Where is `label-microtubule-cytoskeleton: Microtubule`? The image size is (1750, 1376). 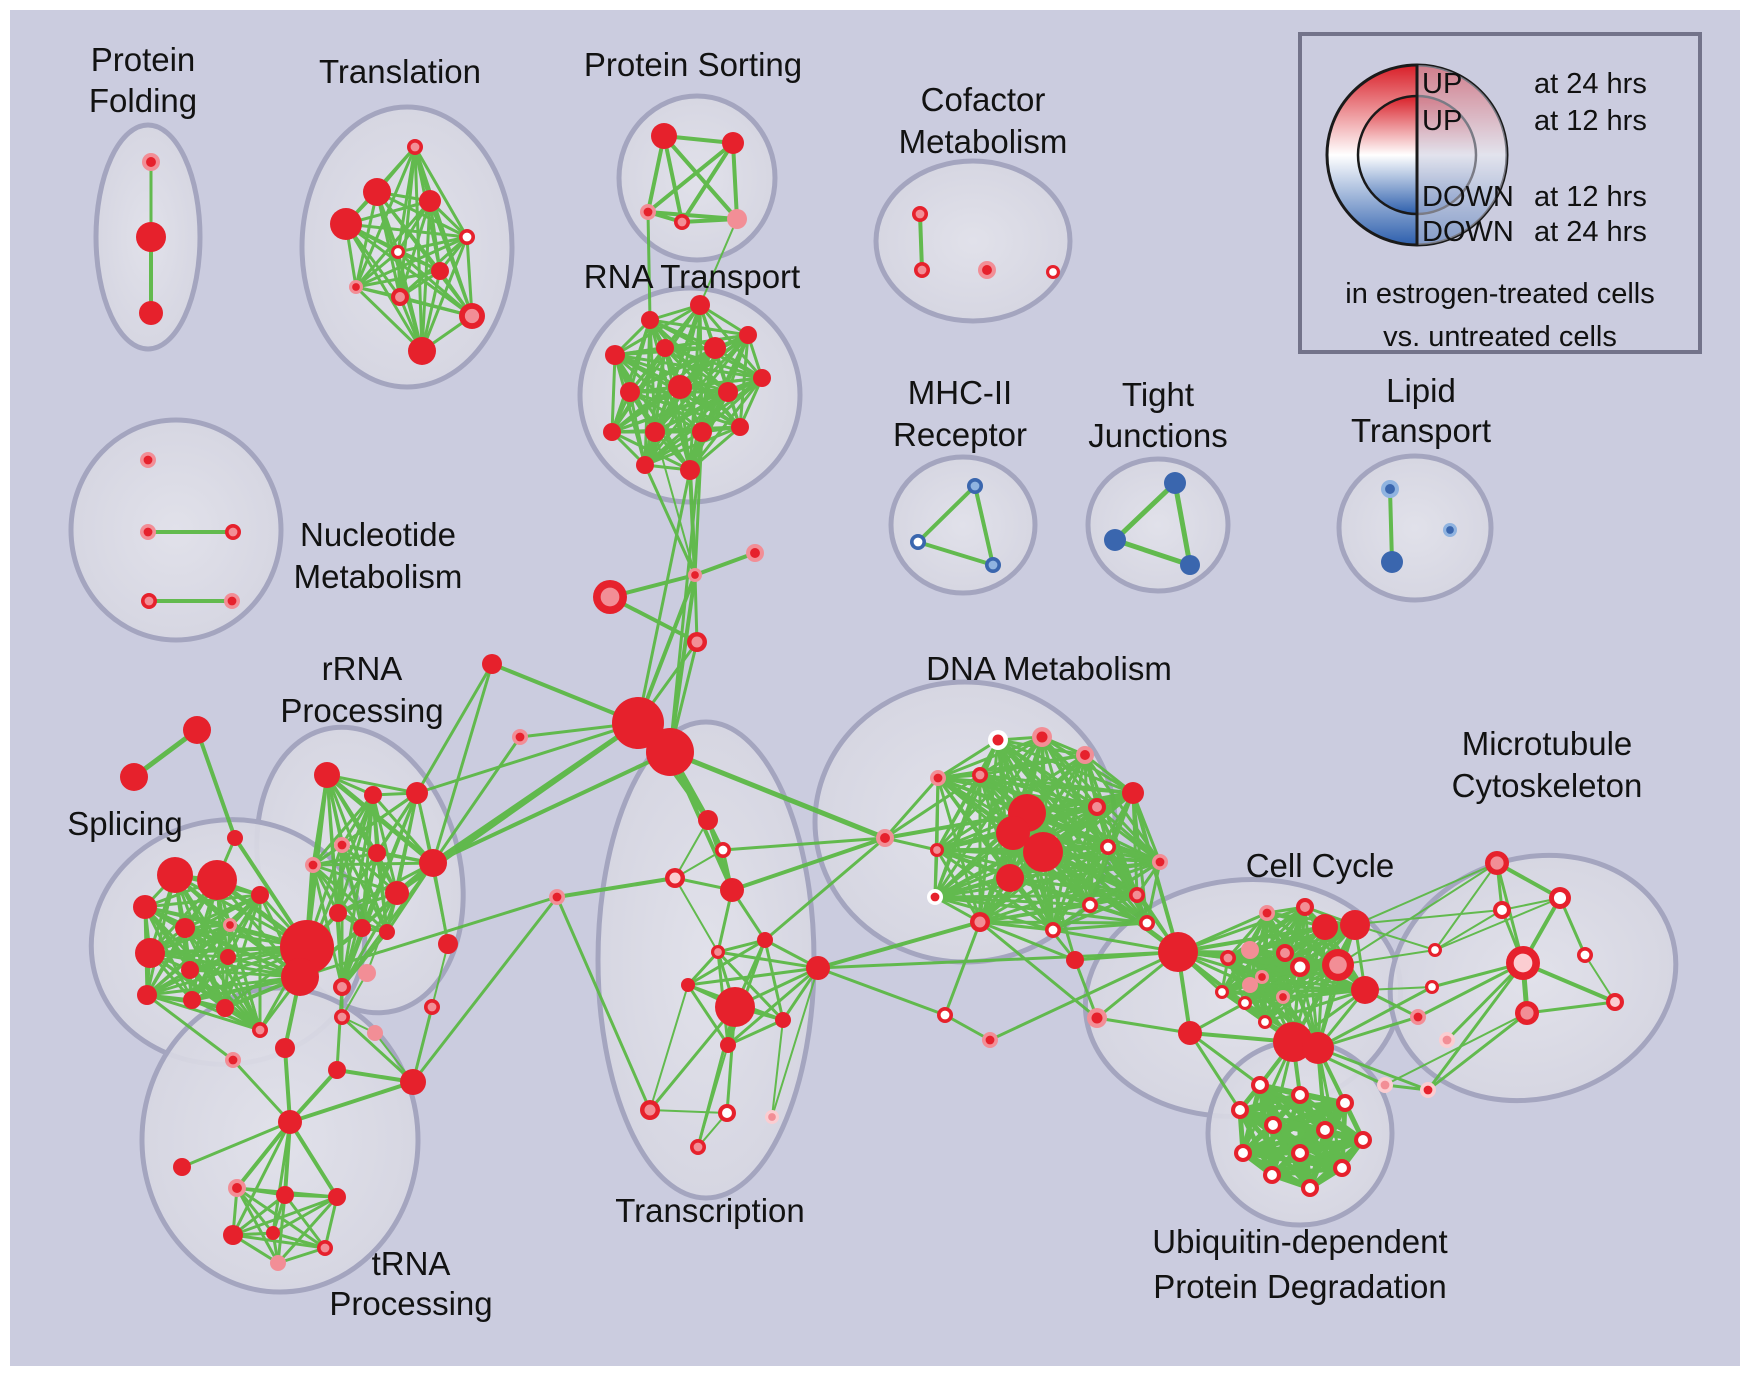
label-microtubule-cytoskeleton: Microtubule is located at coordinates (1547, 743).